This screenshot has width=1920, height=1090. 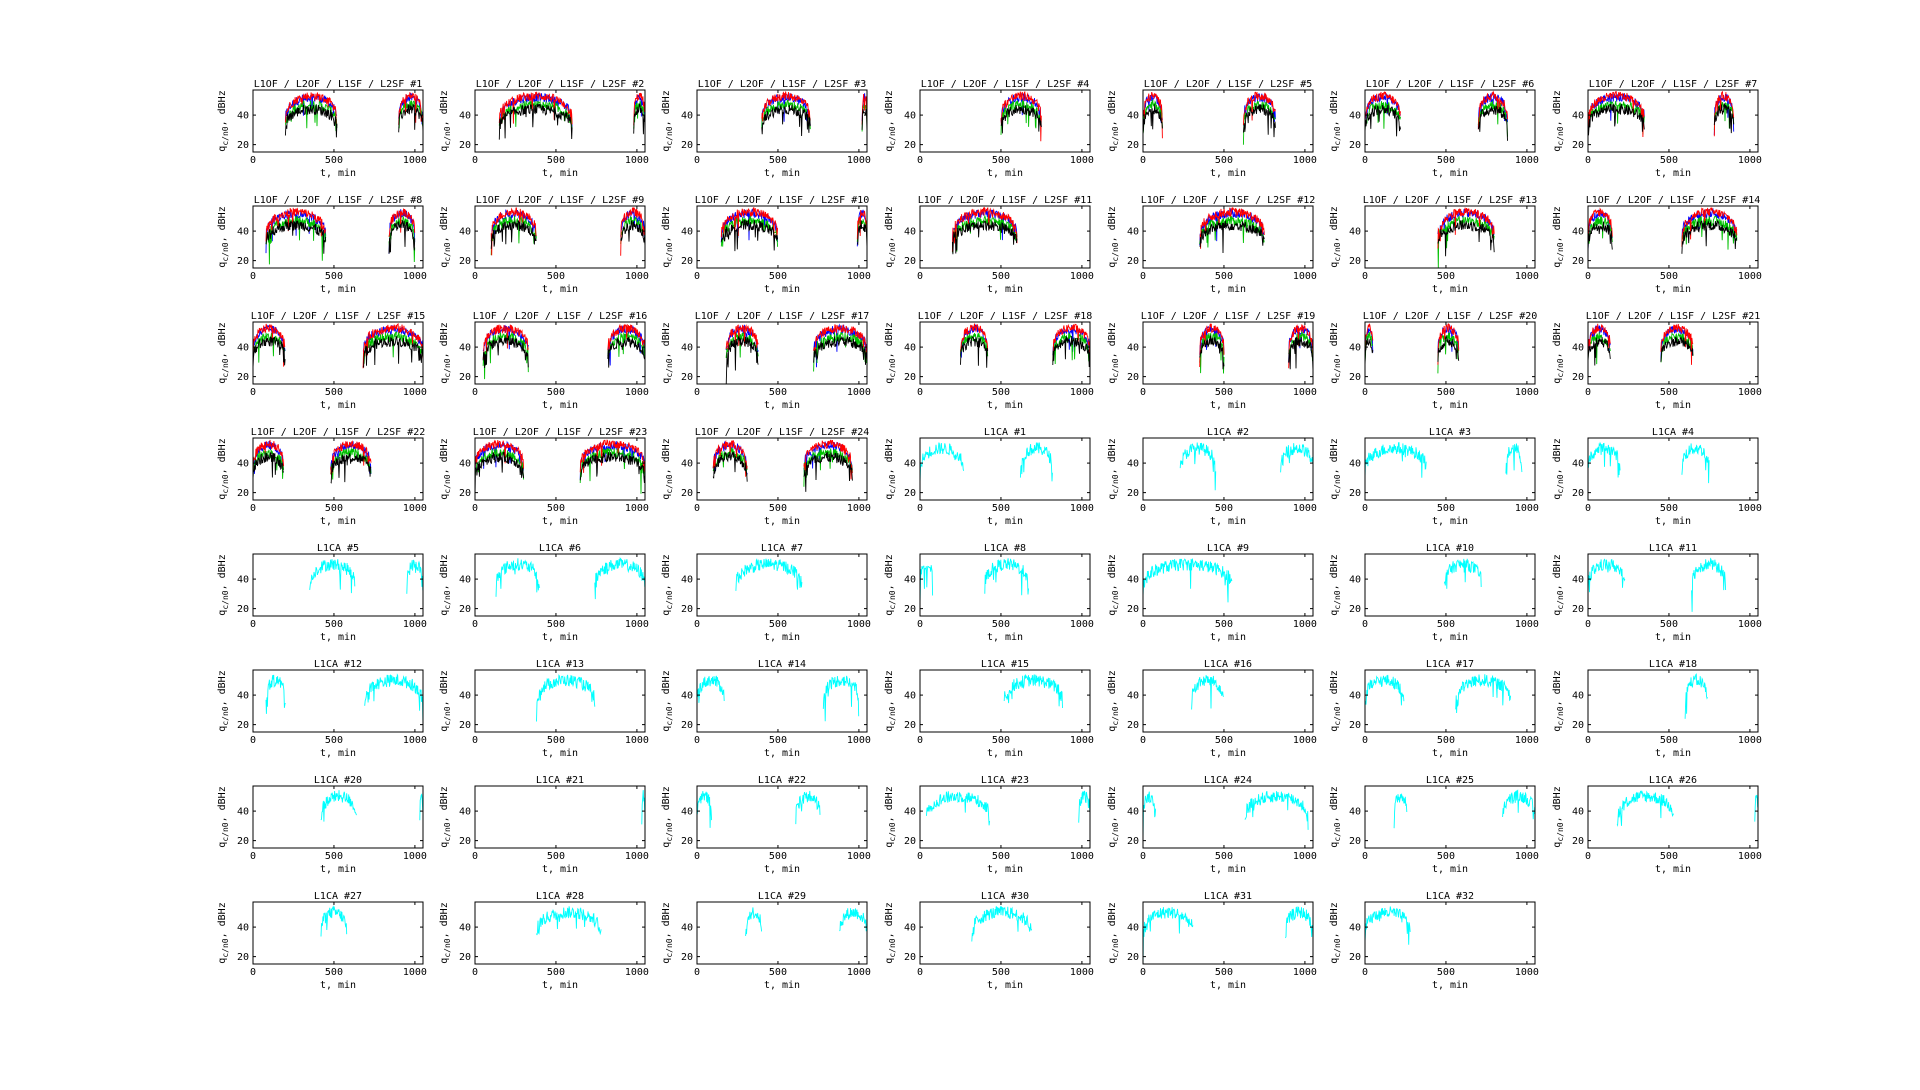 I want to click on subplot-title: L1CA #6, so click(x=560, y=548).